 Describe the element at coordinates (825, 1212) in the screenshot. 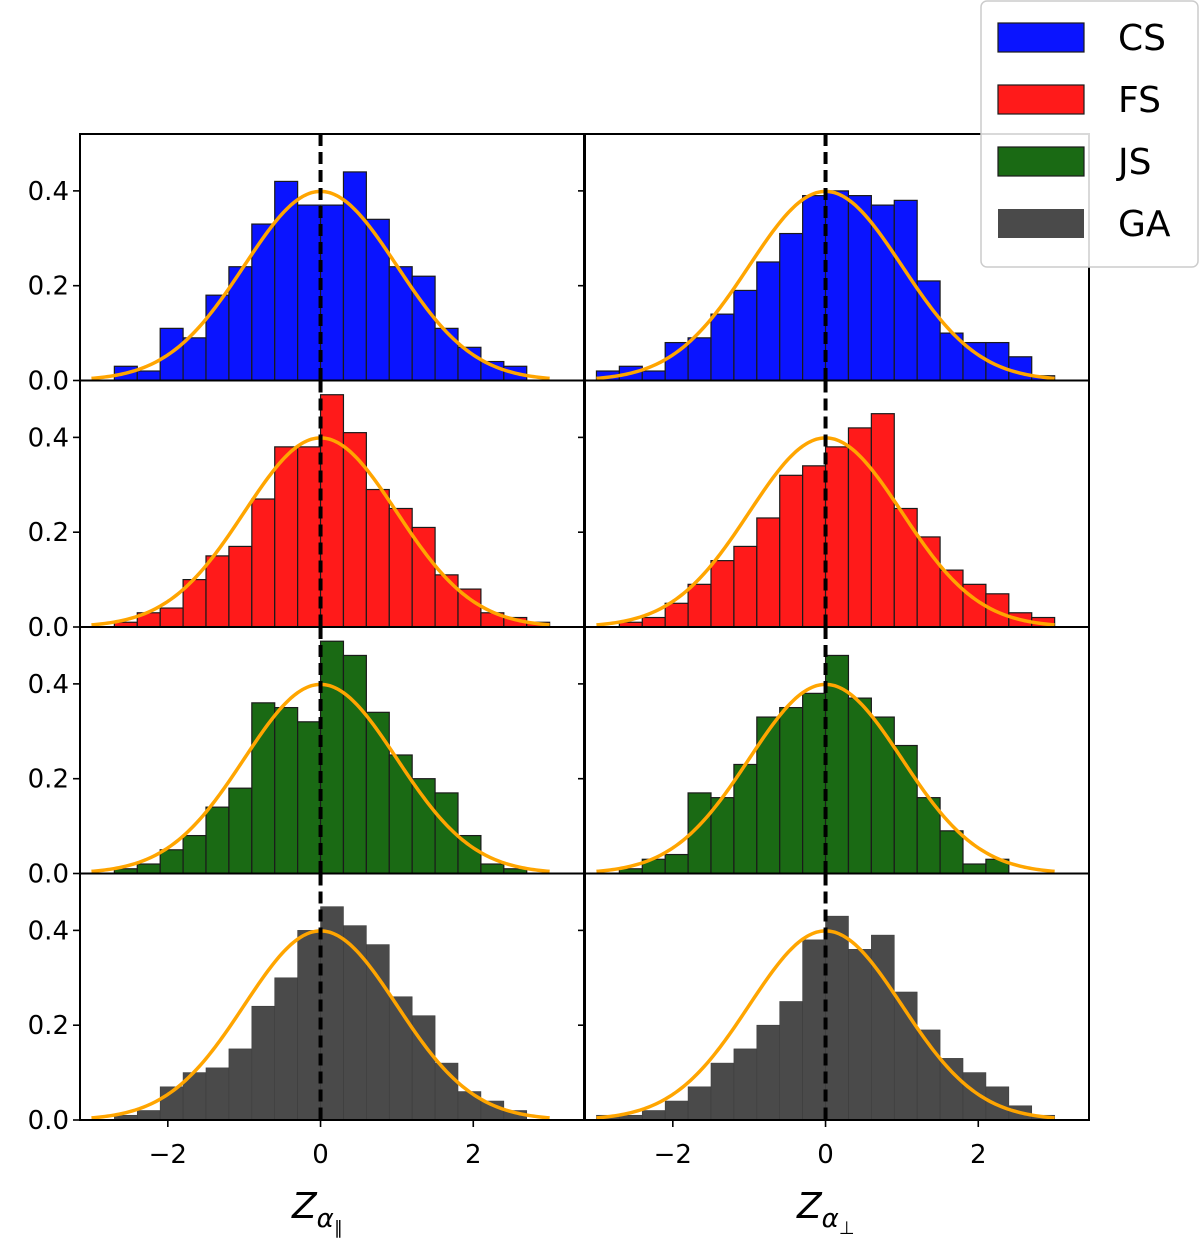

I see `x-axis-label-perp: Zα⊥` at that location.